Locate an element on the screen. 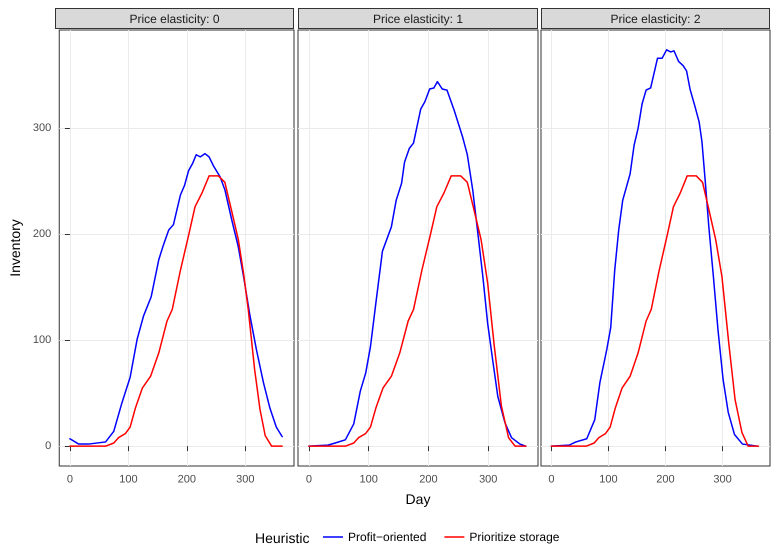 The width and height of the screenshot is (772, 554). y-tick-label: 300 is located at coordinates (42, 128).